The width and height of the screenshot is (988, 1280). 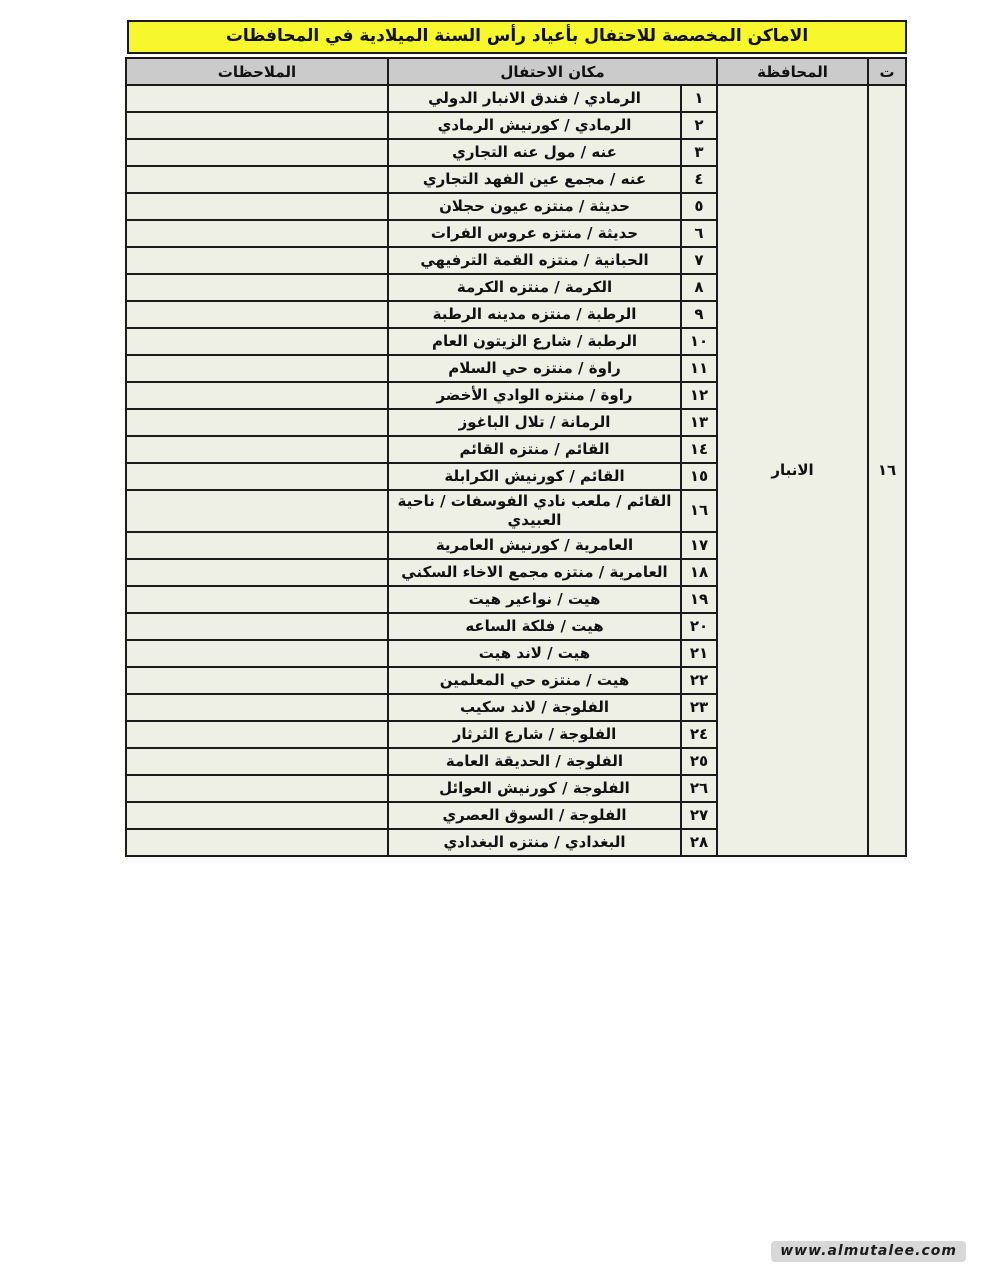 What do you see at coordinates (699, 179) in the screenshot?
I see `row-number-cell: ٤` at bounding box center [699, 179].